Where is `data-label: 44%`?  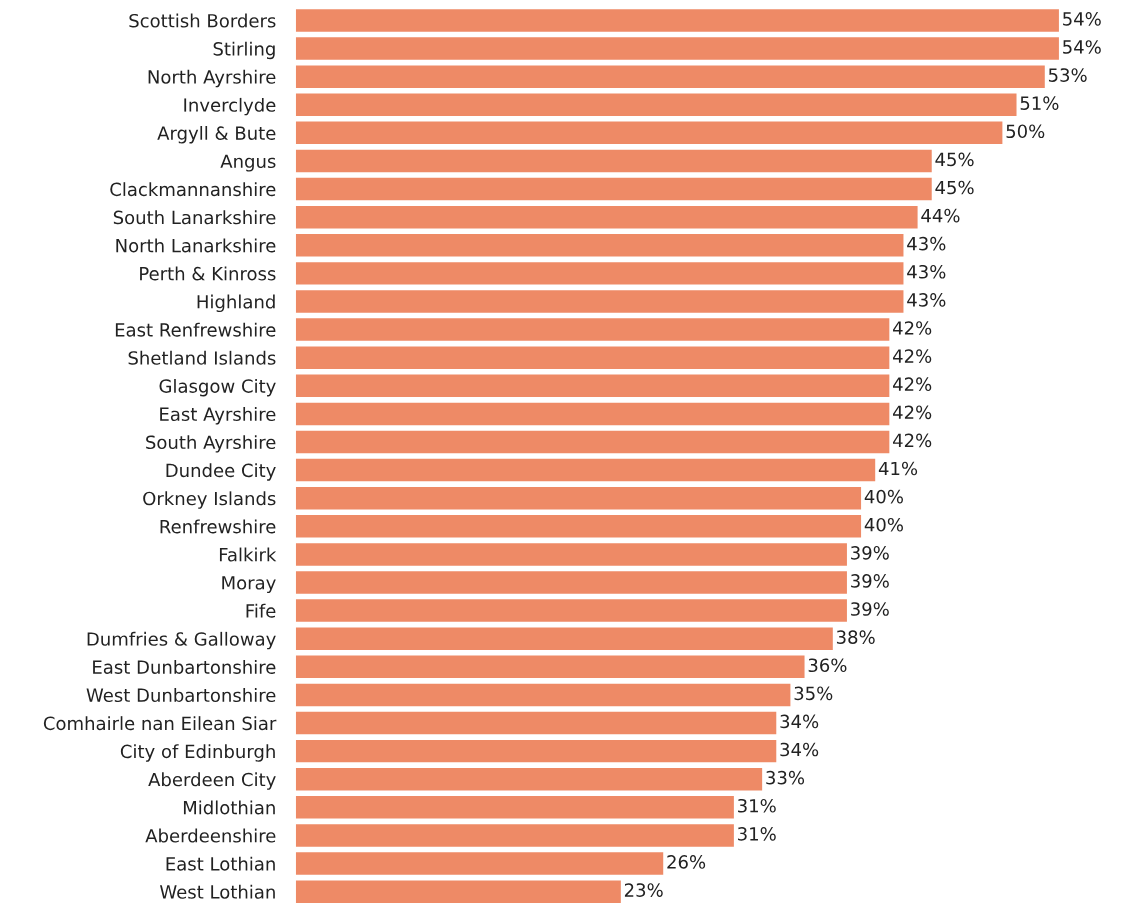 data-label: 44% is located at coordinates (940, 215).